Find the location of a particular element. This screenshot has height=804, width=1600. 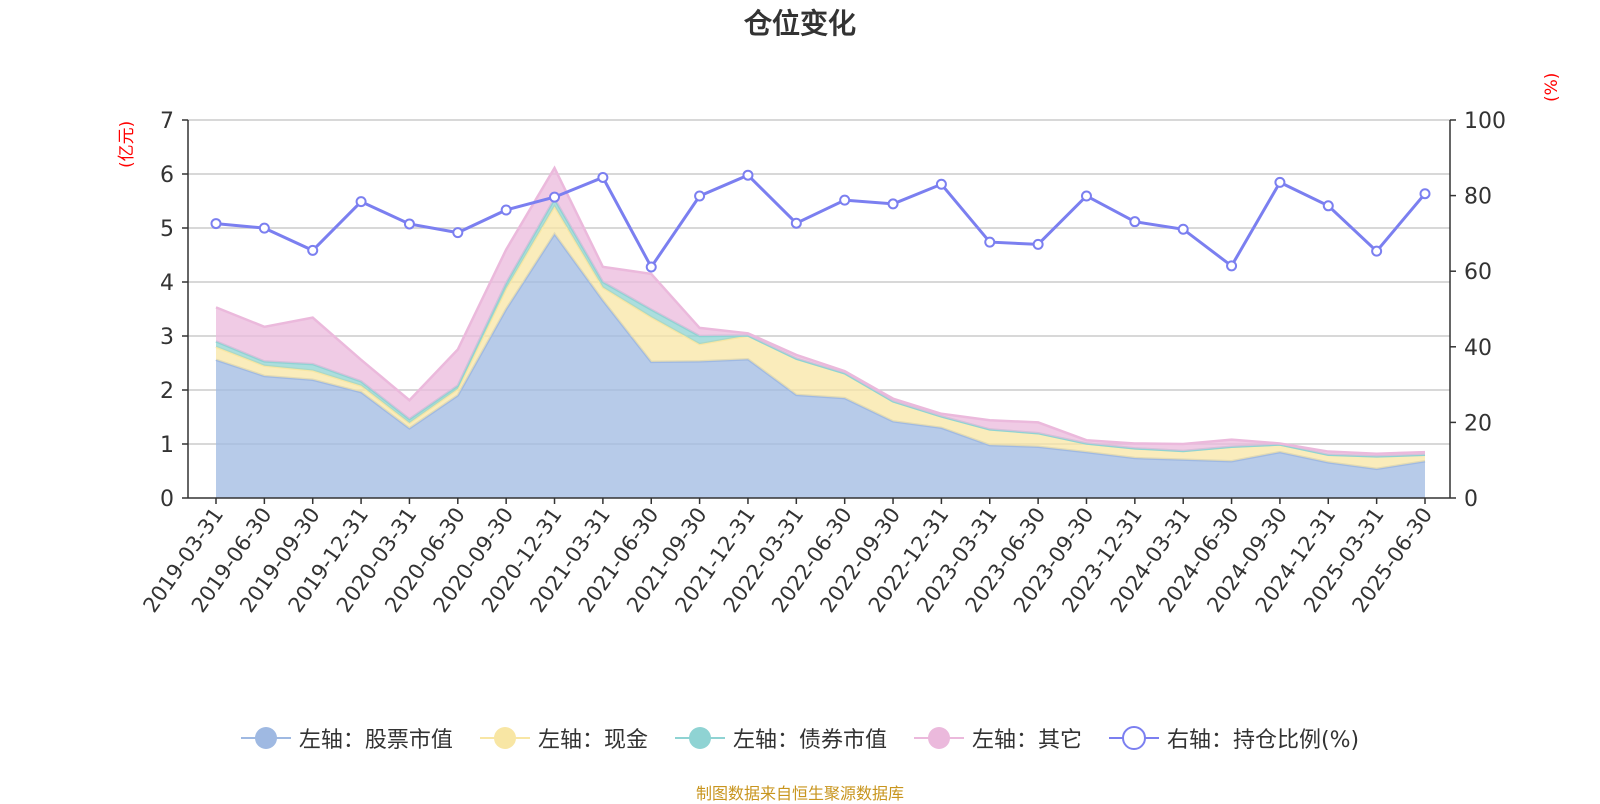

left-tick-label: 5 is located at coordinates (167, 229).